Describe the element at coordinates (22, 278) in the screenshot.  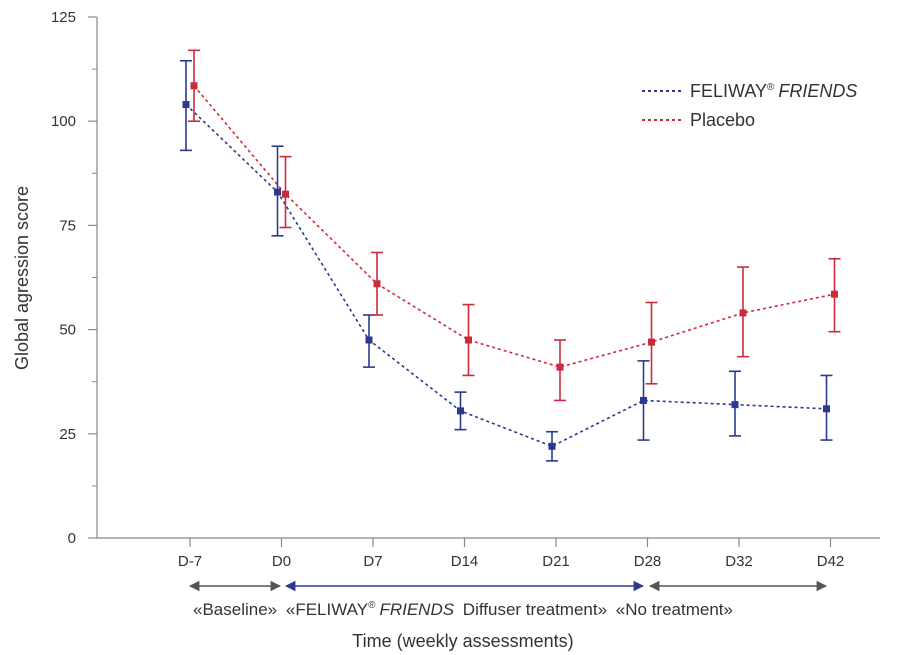
I see `y-axis-title: Global agression score` at that location.